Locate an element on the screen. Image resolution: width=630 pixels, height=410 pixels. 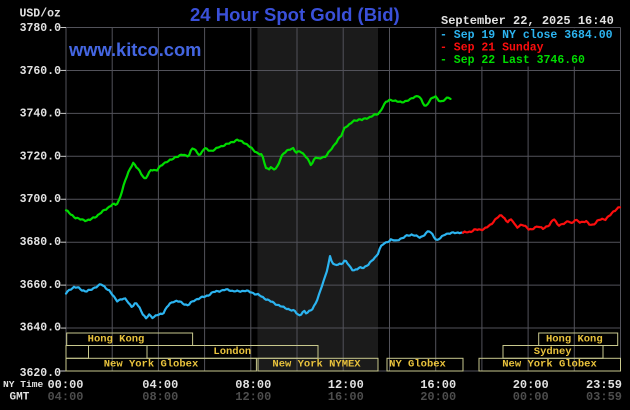
svg-text: 03:59 is located at coordinates (604, 397).